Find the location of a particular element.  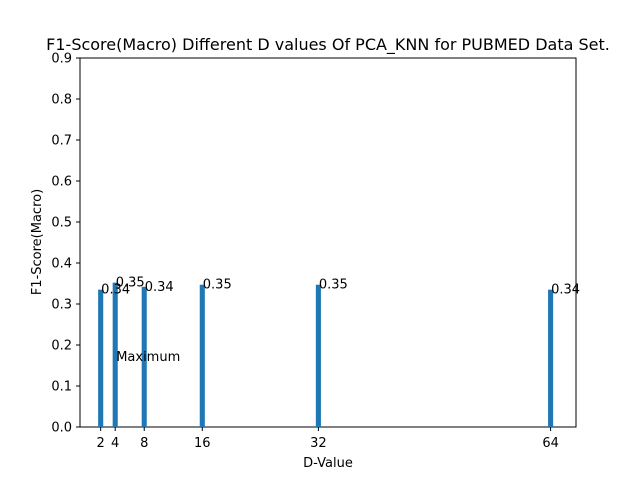

y-tick-label: 0.3 is located at coordinates (61, 305).